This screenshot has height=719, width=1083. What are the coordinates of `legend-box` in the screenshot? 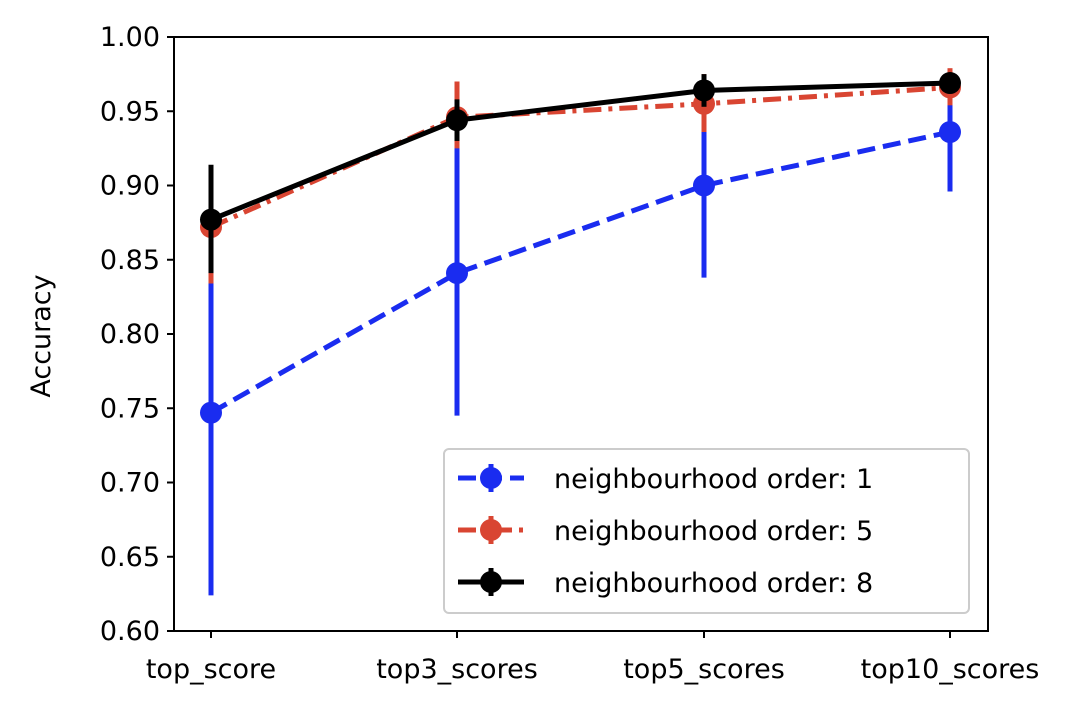 It's located at (706, 531).